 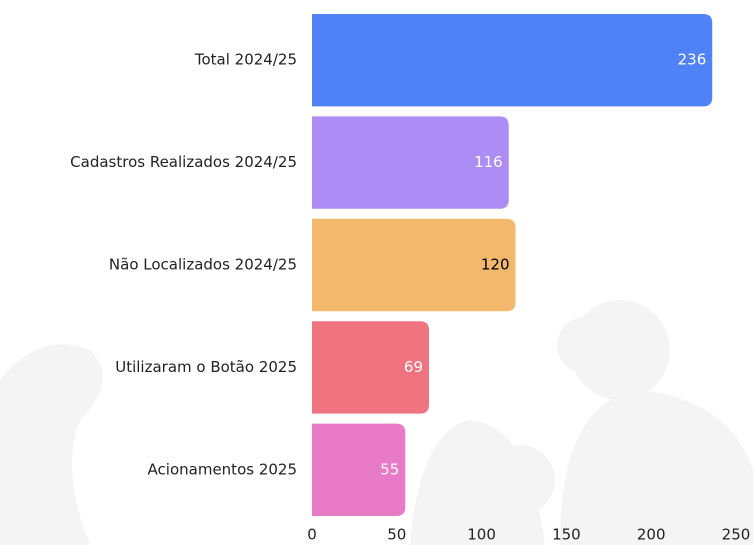 What do you see at coordinates (692, 60) in the screenshot?
I see `value-label: 236` at bounding box center [692, 60].